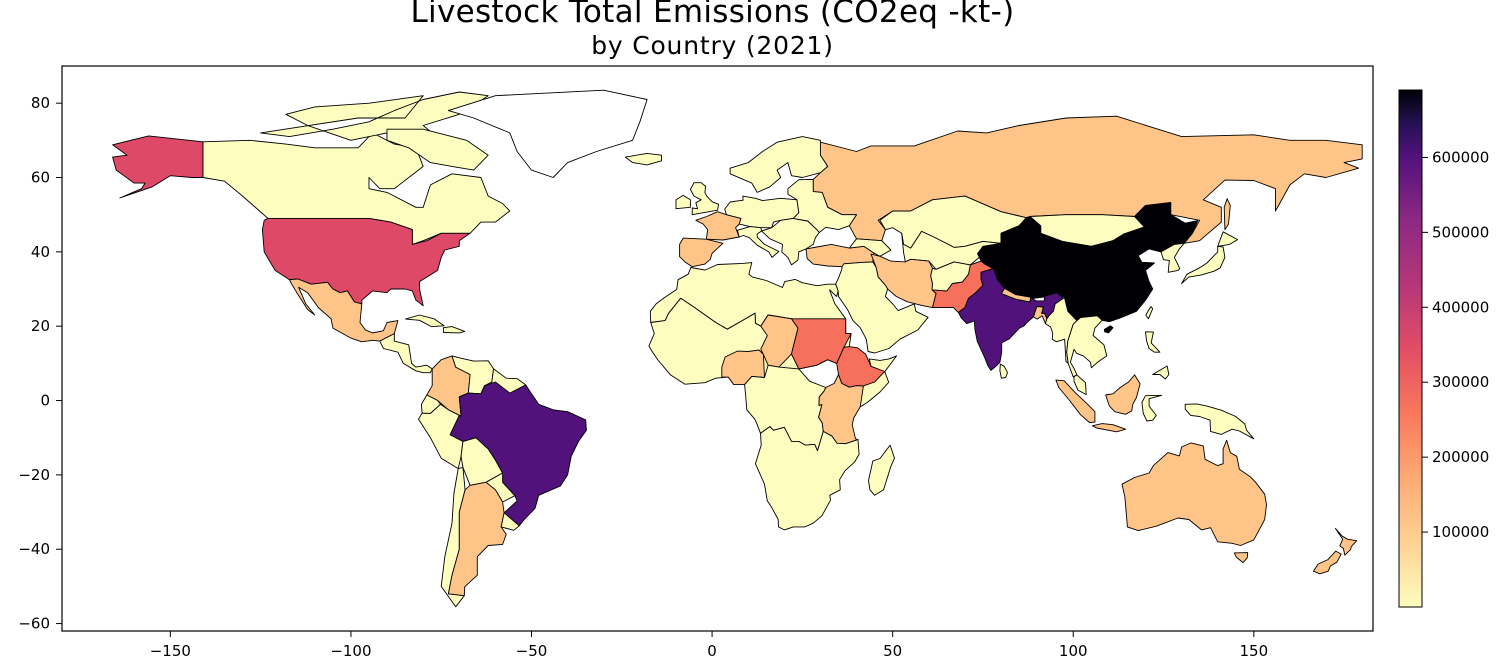  Describe the element at coordinates (1460, 457) in the screenshot. I see `colorbar-tick-label: 200000` at that location.